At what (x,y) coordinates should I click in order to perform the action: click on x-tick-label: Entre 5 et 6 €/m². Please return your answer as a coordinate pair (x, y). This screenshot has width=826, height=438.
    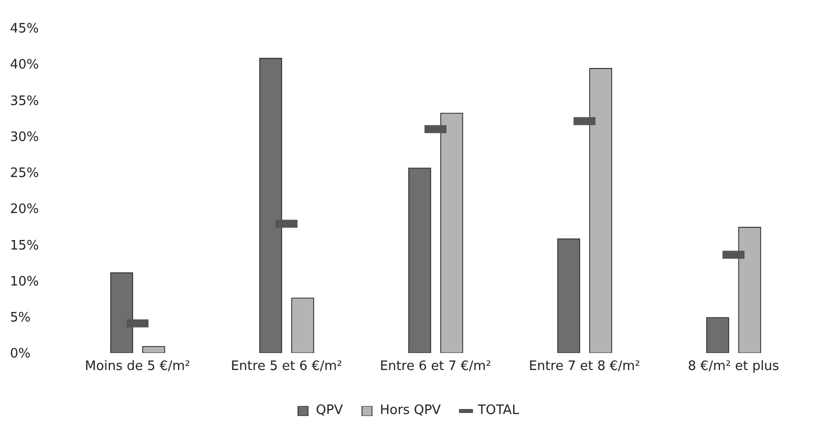
    Looking at the image, I should click on (286, 366).